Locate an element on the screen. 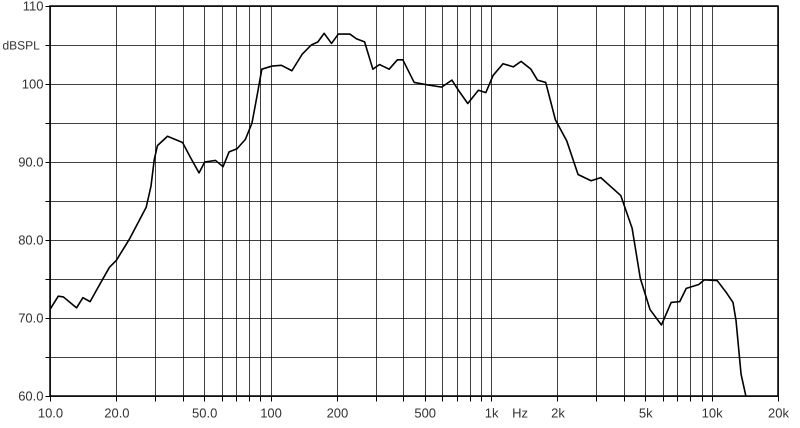  x-tick-label: 20.0 is located at coordinates (117, 413).